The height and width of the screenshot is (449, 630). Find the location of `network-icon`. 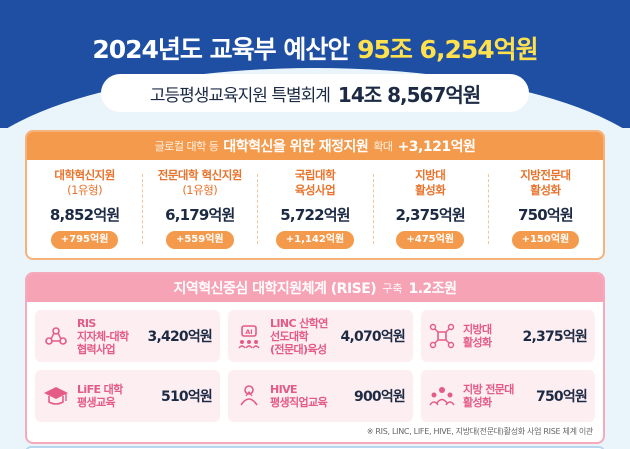

network-icon is located at coordinates (56, 336).